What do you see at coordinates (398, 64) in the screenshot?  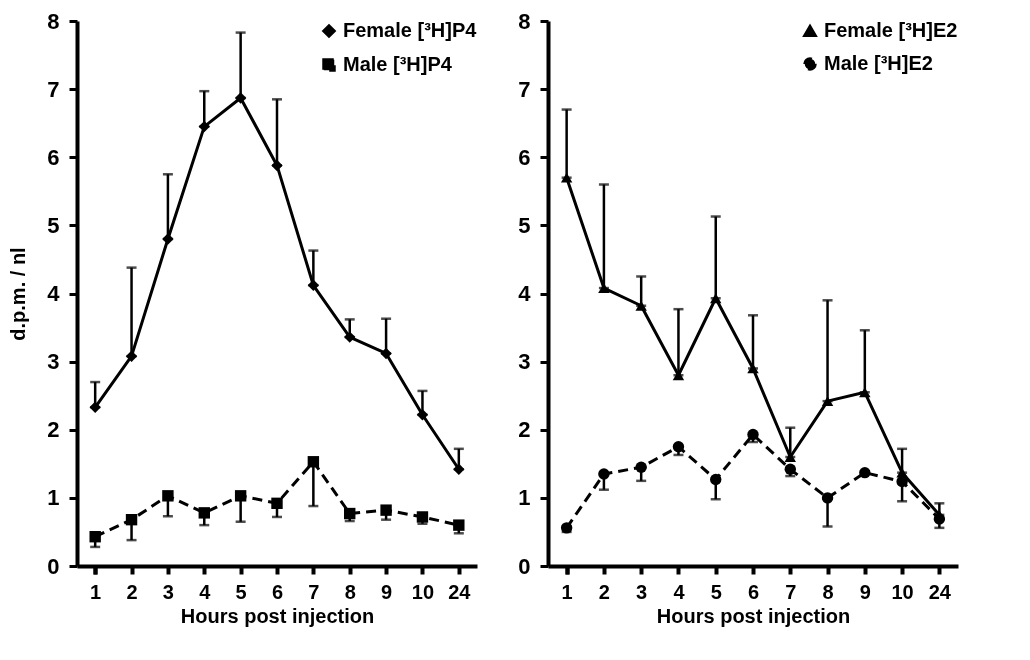 I see `legend-label: Male [³H]P4` at bounding box center [398, 64].